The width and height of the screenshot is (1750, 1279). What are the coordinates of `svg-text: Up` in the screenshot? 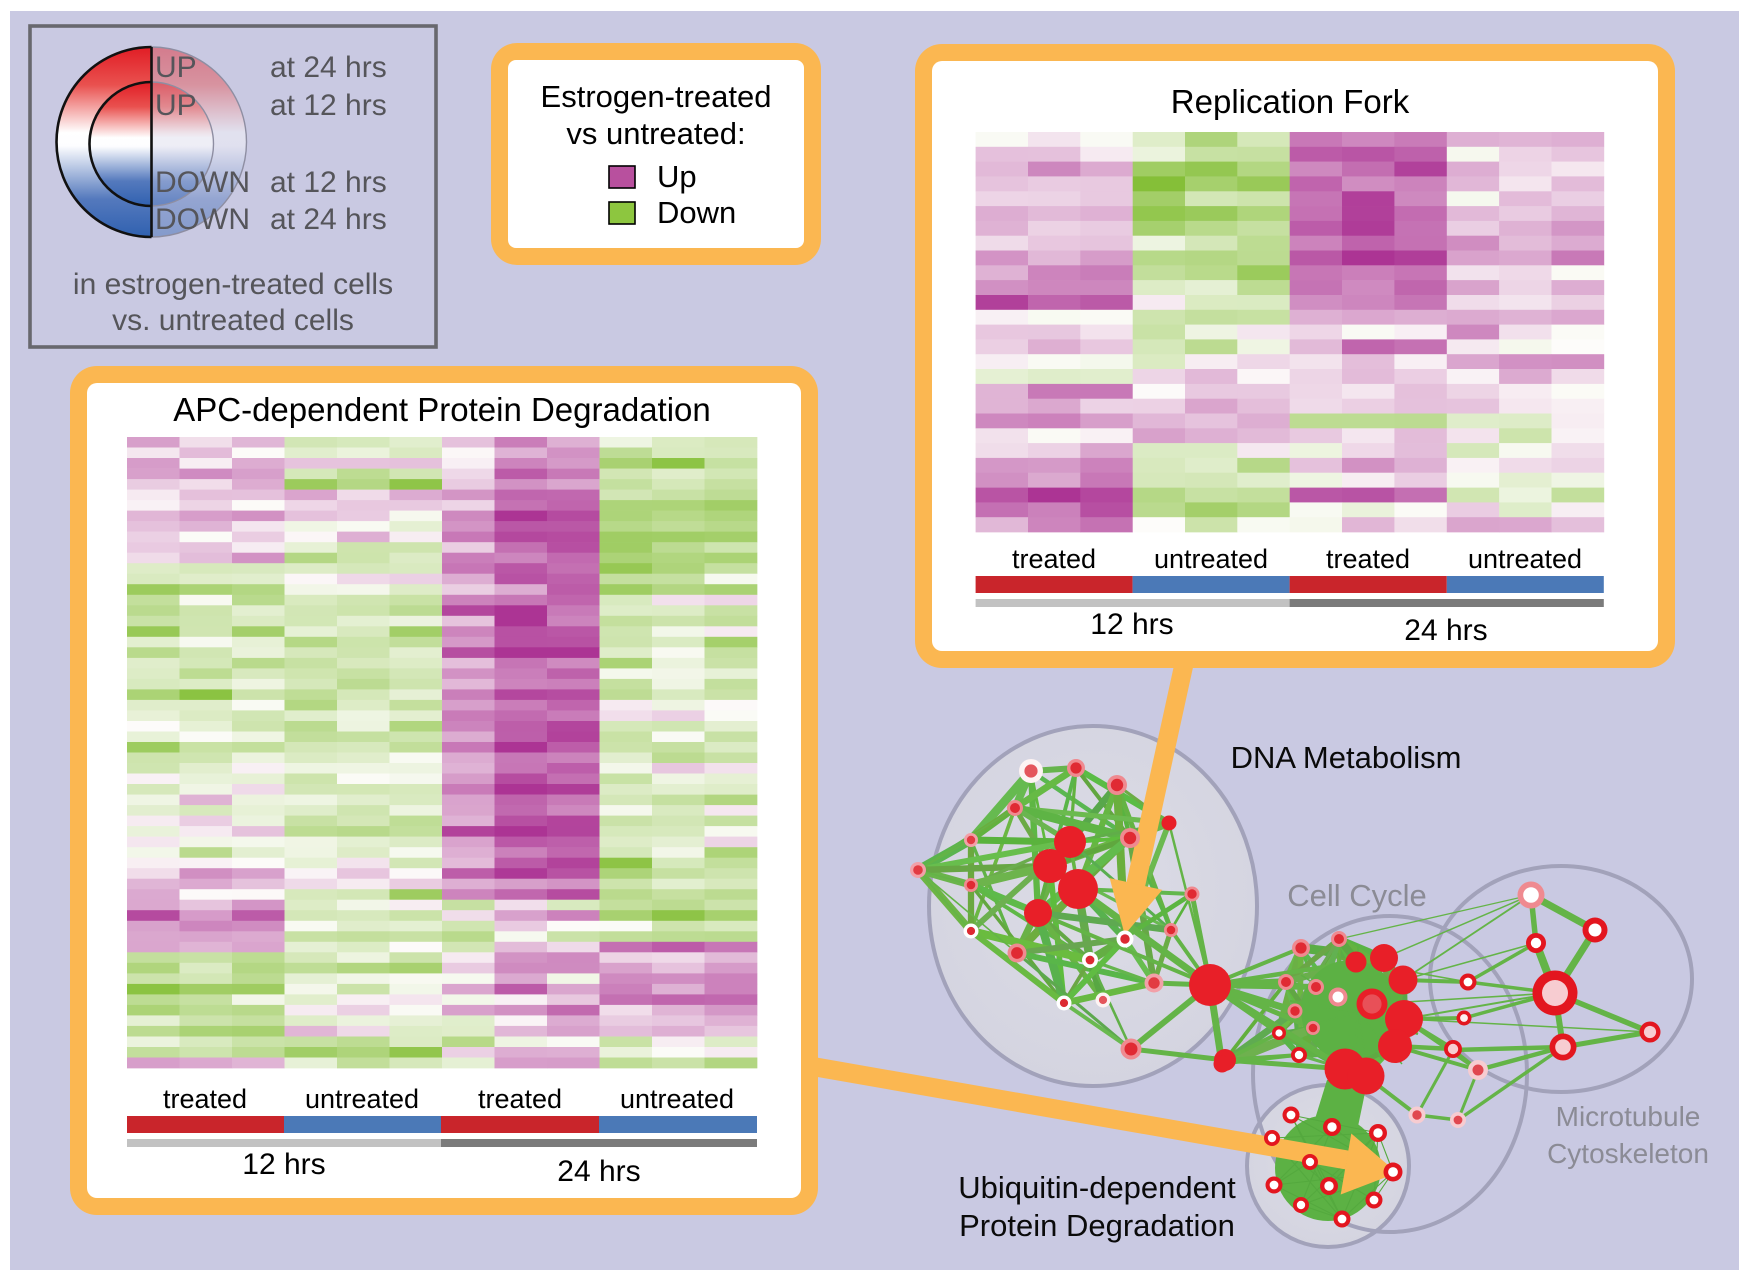 It's located at (677, 176).